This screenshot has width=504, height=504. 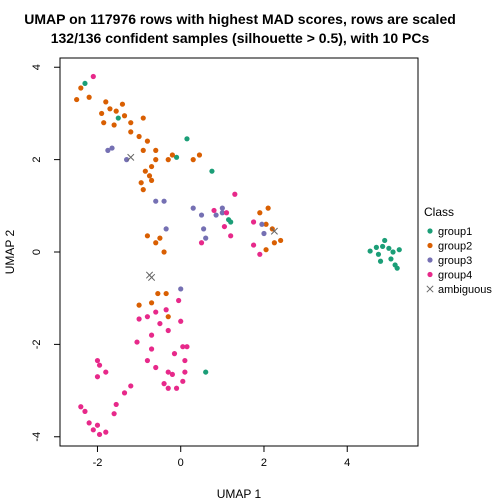 What do you see at coordinates (430, 245) in the screenshot?
I see `legend-swatch-group2` at bounding box center [430, 245].